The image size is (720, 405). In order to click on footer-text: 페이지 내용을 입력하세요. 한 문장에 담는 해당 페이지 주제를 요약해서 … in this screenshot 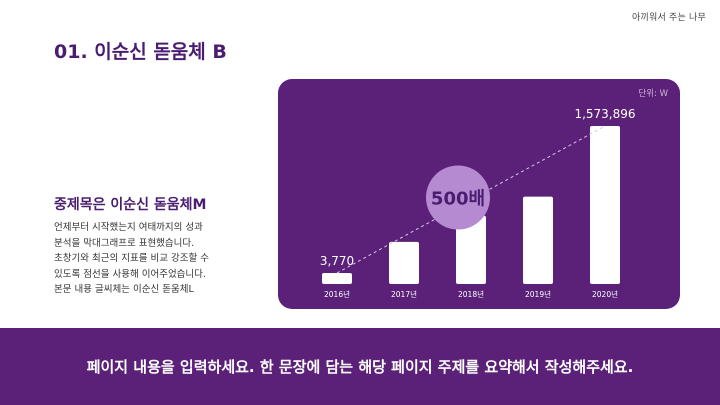, I will do `click(360, 367)`.